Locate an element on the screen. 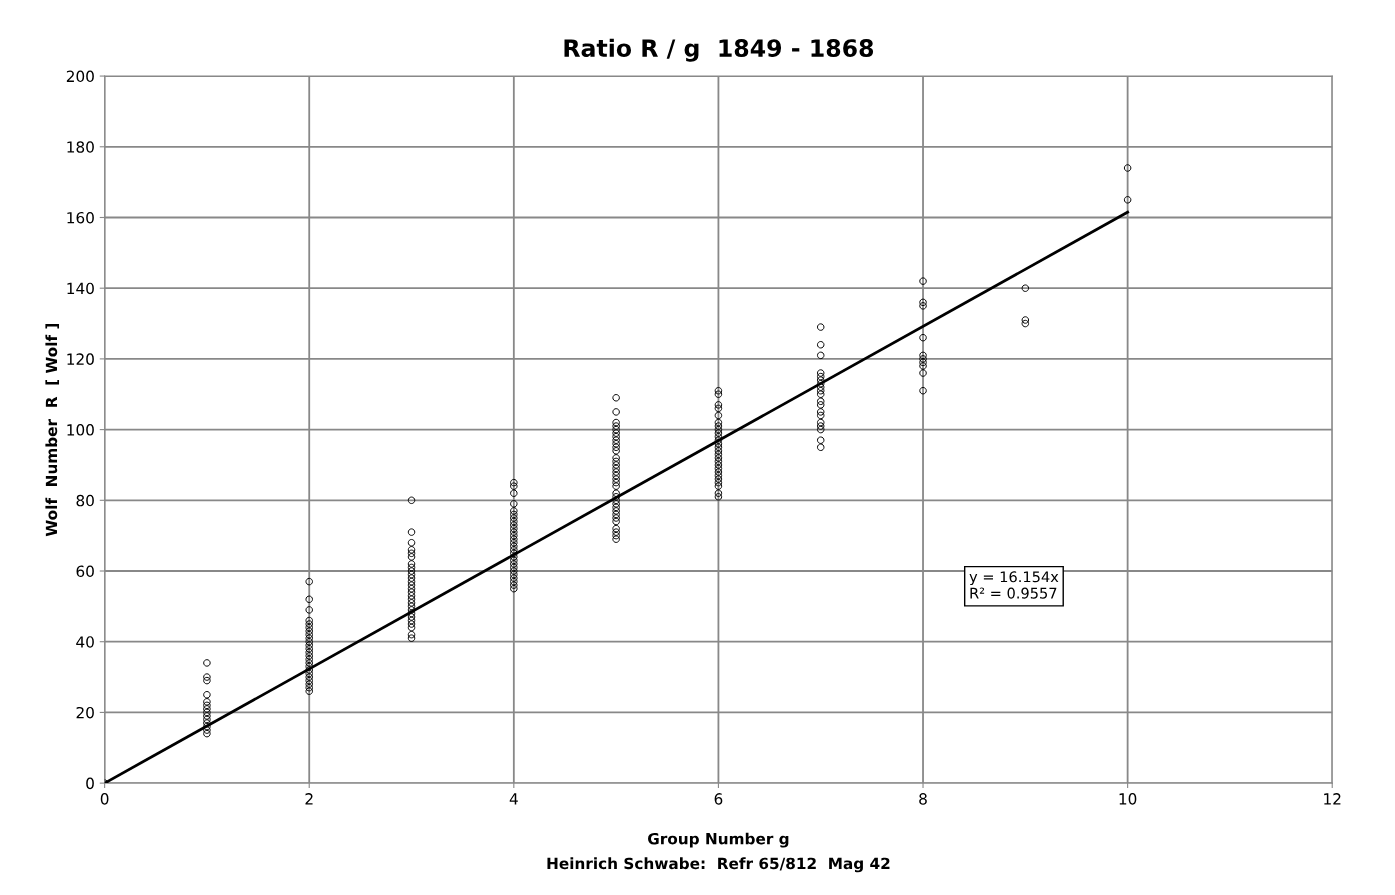  y-axis-title: Wolf Number R [ Wolf ] is located at coordinates (52, 430).